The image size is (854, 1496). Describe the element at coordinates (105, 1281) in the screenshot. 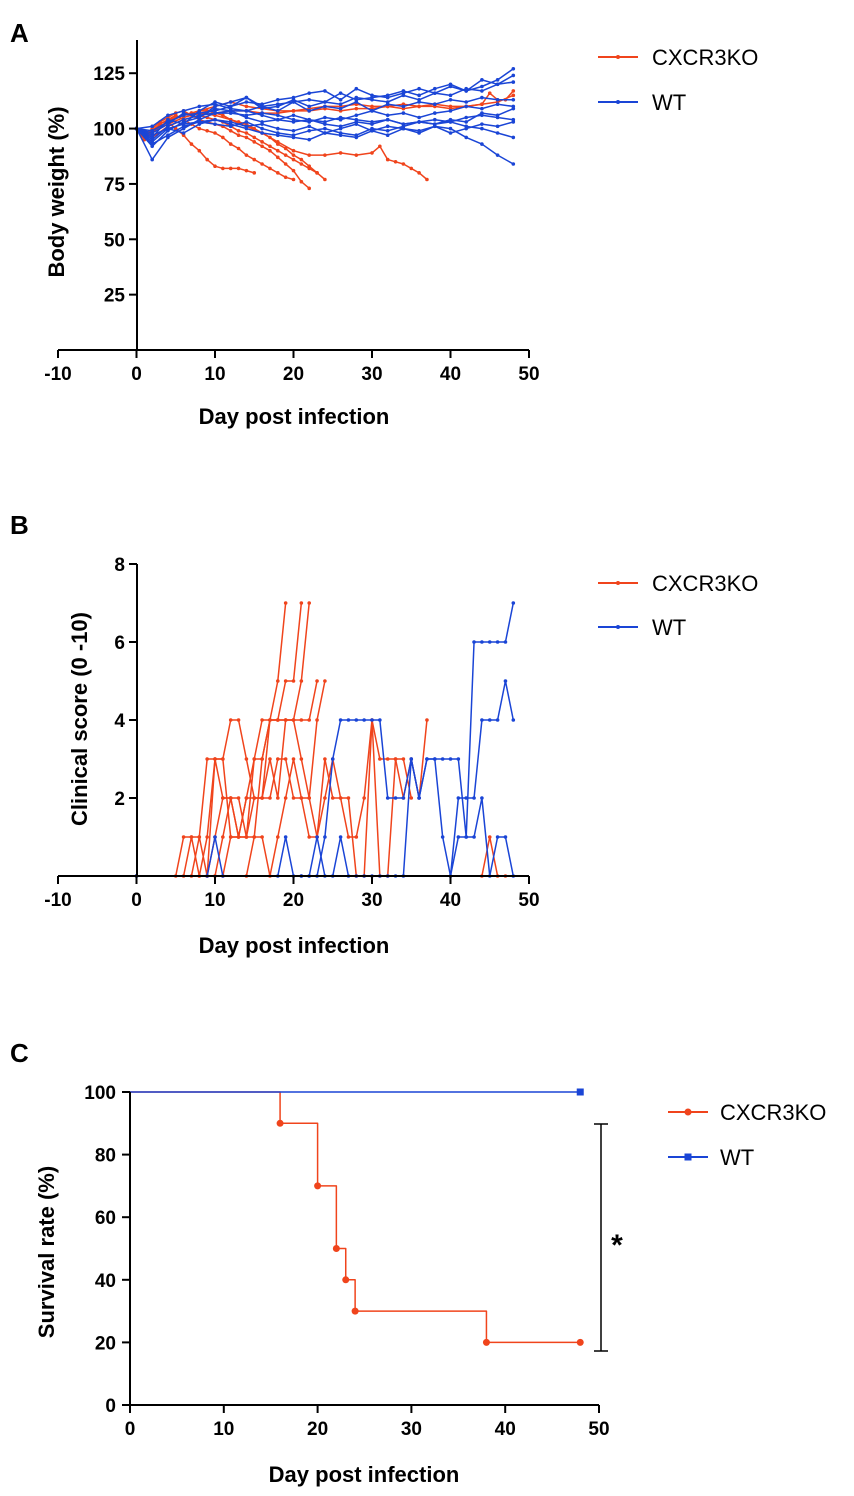

I see `y-tick-label: 40` at that location.